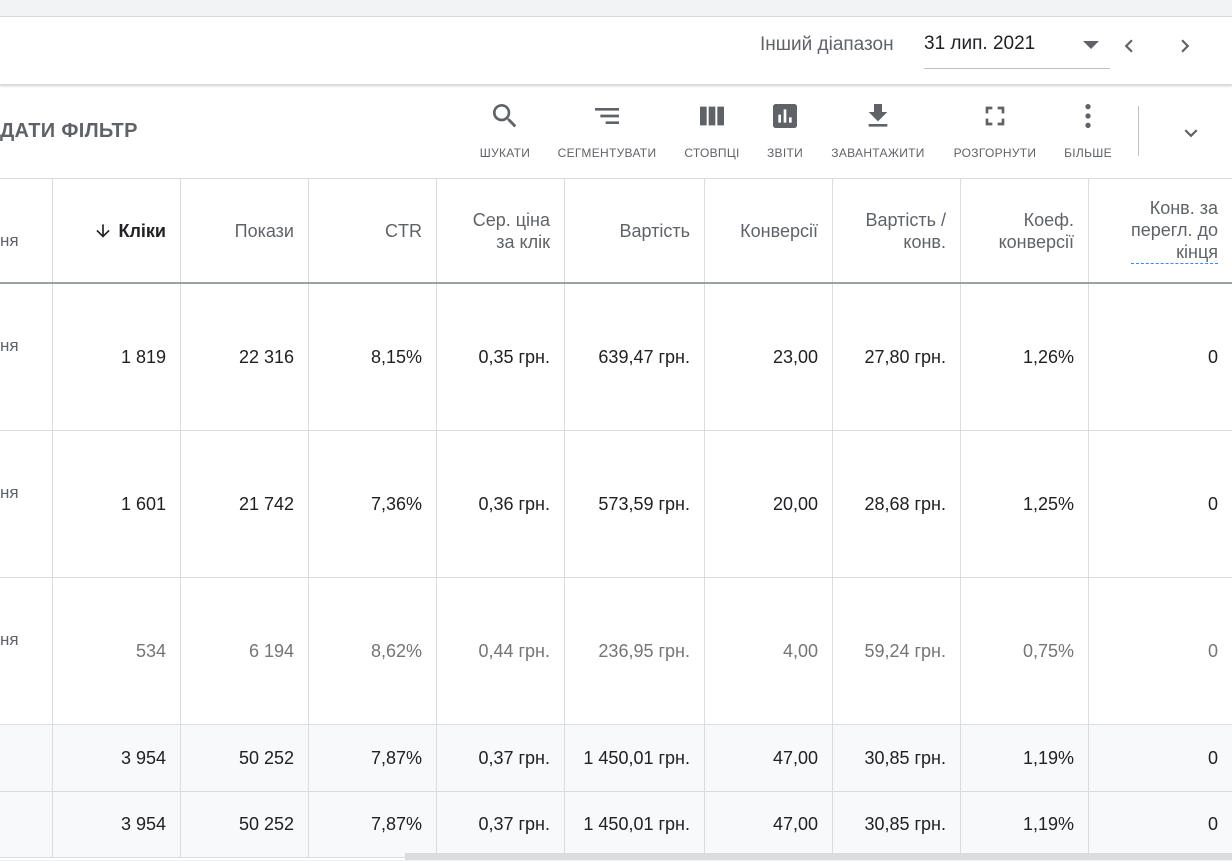 The height and width of the screenshot is (861, 1232). What do you see at coordinates (505, 135) in the screenshot?
I see `search-button: ШУКАТИ` at bounding box center [505, 135].